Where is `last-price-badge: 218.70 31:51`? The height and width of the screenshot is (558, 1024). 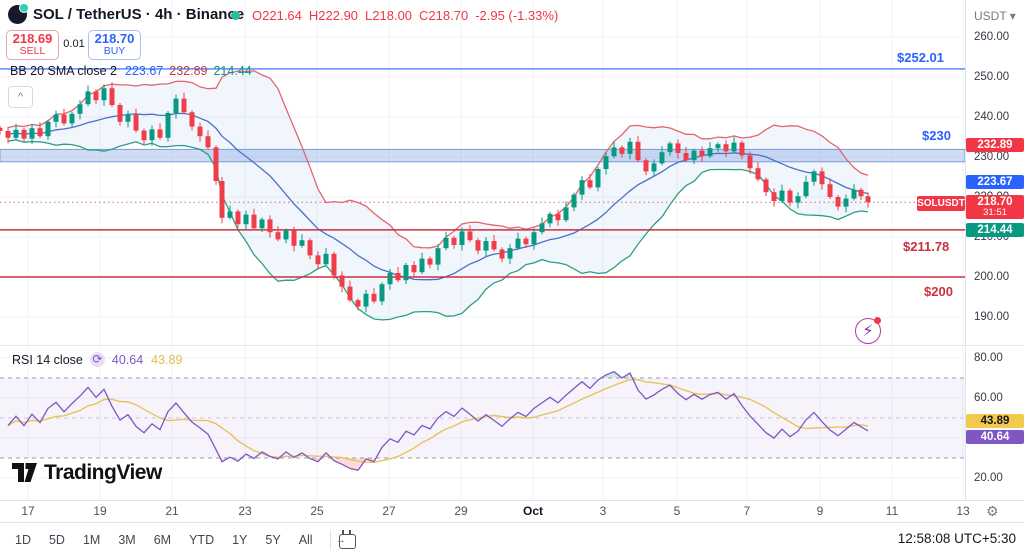
last-price-badge: 218.70 31:51 is located at coordinates (995, 207).